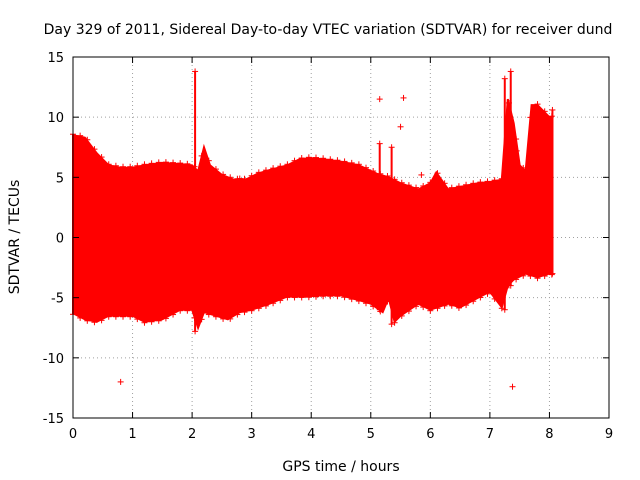 This screenshot has height=480, width=640. I want to click on x-tick-label: 0, so click(73, 434).